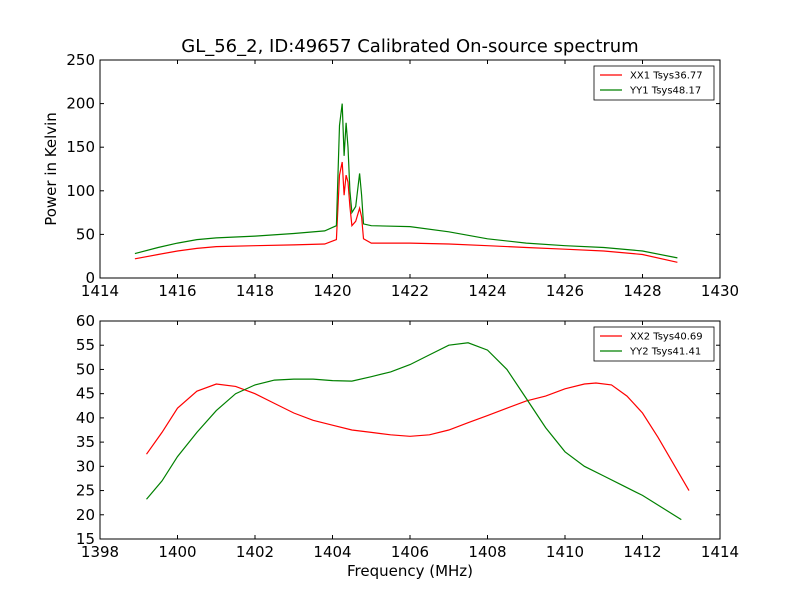 Image resolution: width=800 pixels, height=600 pixels. Describe the element at coordinates (410, 291) in the screenshot. I see `top-xtick-label: 1422` at that location.